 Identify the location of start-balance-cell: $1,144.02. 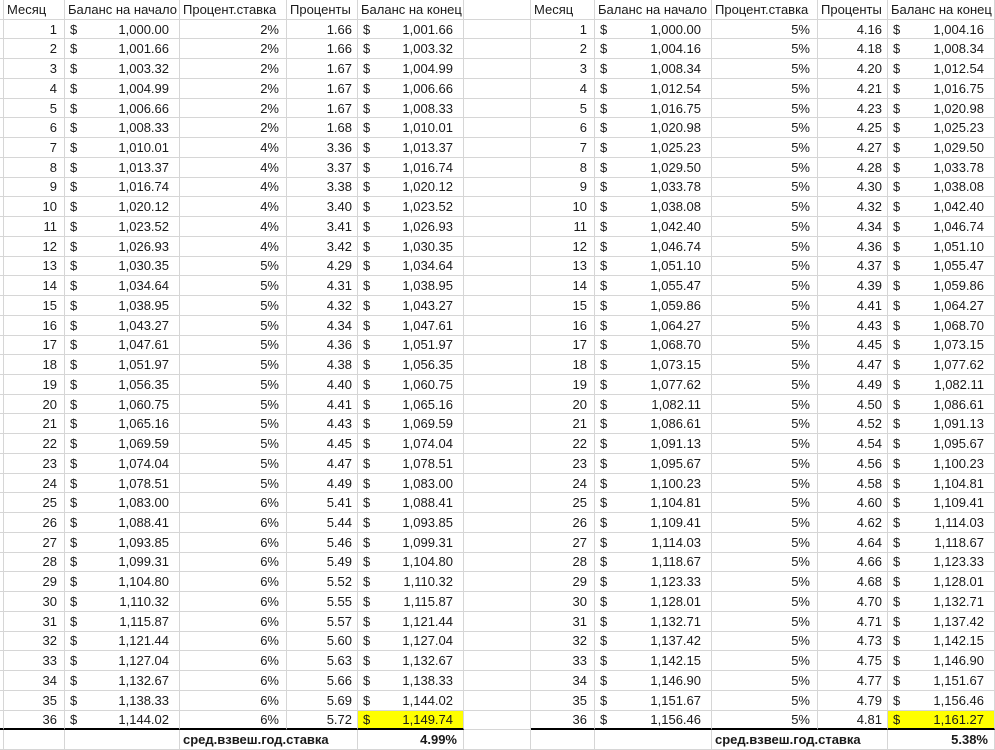
(122, 720).